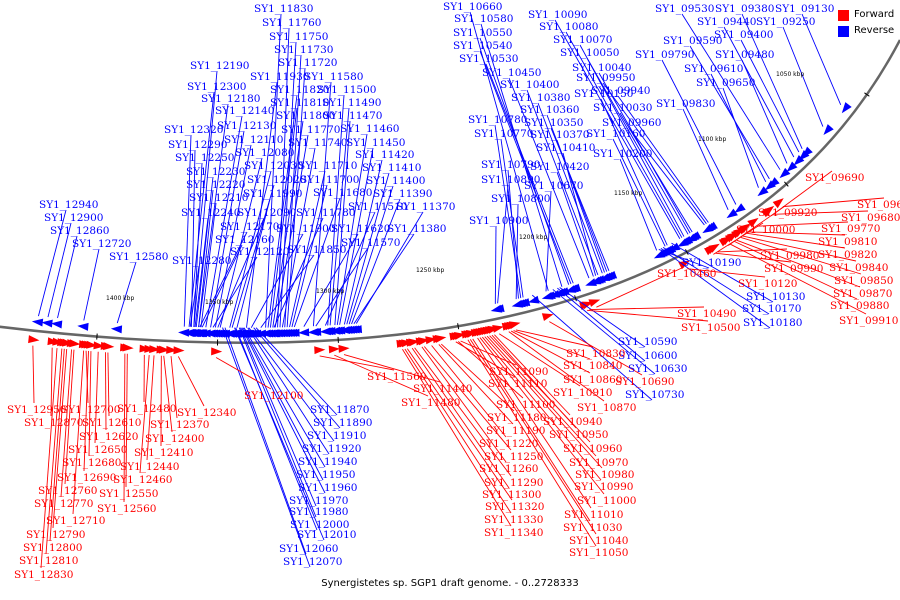 The image size is (900, 600). Describe the element at coordinates (63, 504) in the screenshot. I see `gene-label: SY1_12770` at that location.